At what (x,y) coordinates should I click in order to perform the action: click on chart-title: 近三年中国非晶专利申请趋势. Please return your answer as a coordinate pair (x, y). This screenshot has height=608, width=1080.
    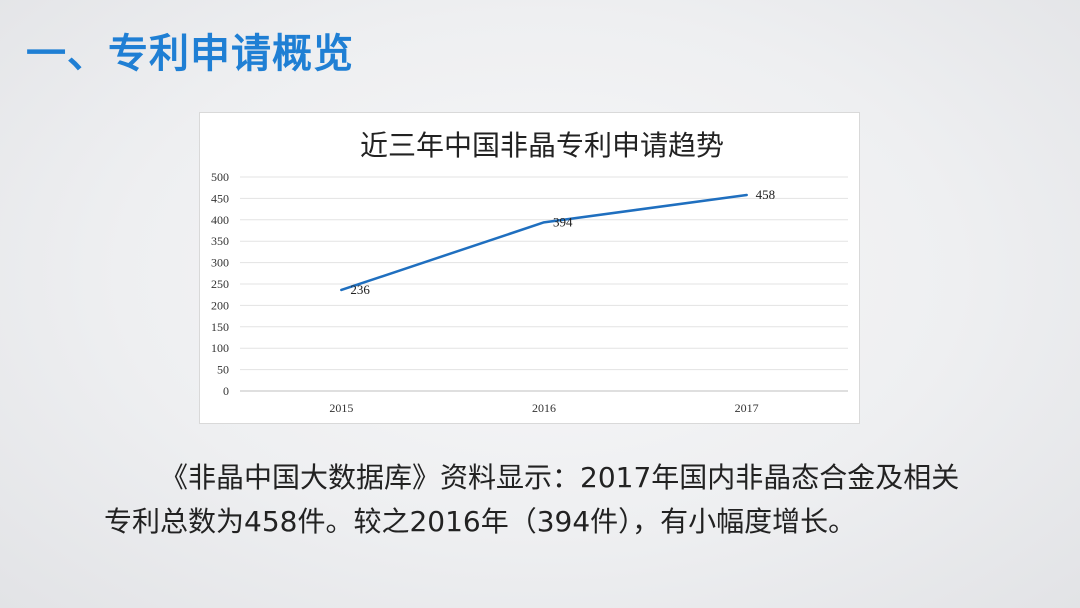
    Looking at the image, I should click on (542, 145).